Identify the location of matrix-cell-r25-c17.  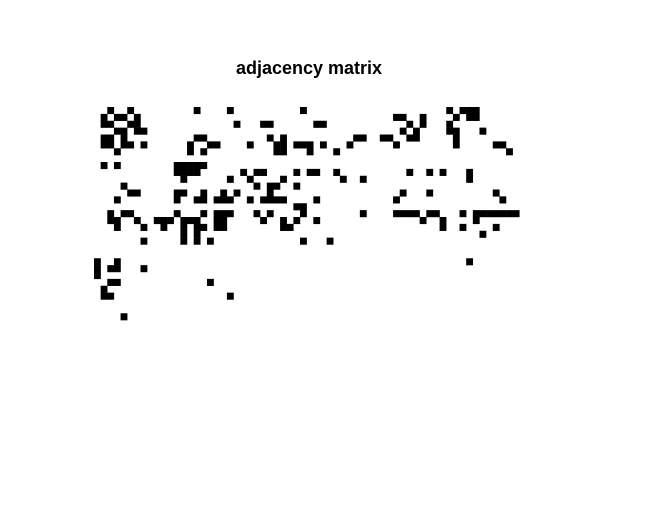
(210, 282).